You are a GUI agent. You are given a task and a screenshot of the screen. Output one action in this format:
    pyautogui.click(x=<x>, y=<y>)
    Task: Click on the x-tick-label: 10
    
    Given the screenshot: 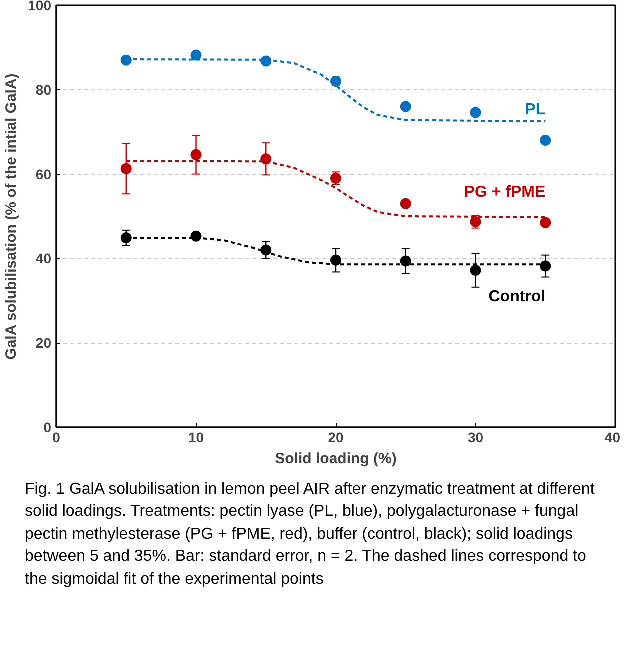 What is the action you would take?
    pyautogui.click(x=196, y=438)
    